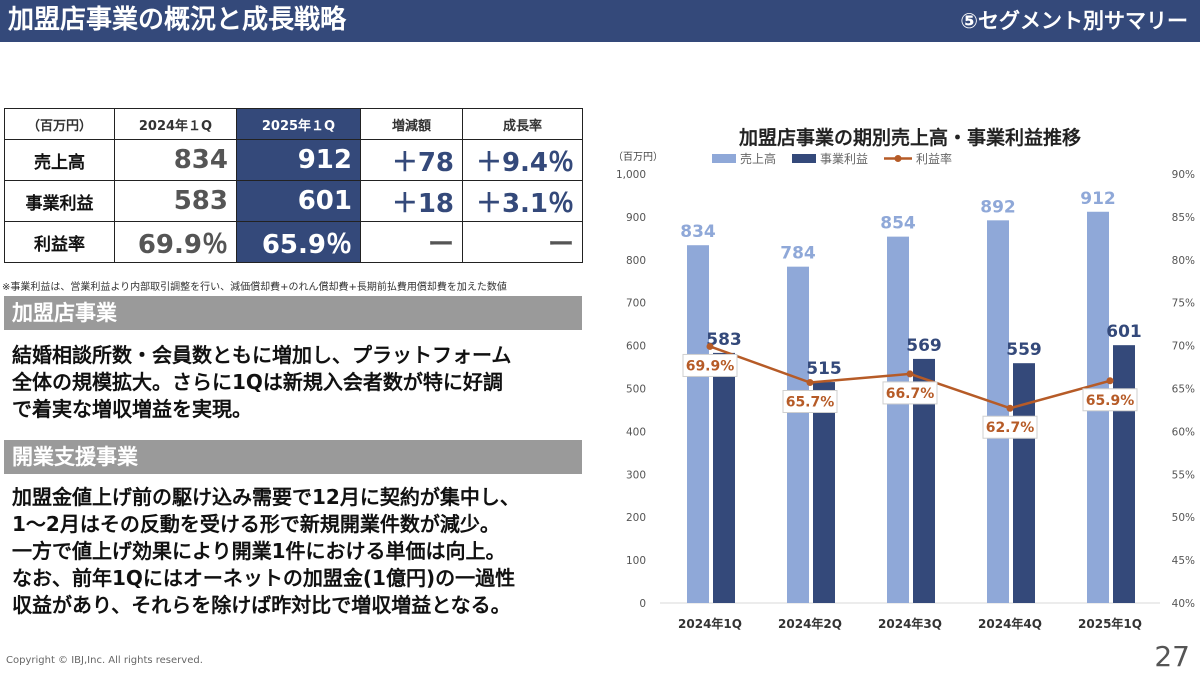 Image resolution: width=1200 pixels, height=675 pixels. Describe the element at coordinates (297, 497) in the screenshot. I see `body-line: 加盟金値上げ前の駆け込み需要で12月に契約が集中し、` at that location.